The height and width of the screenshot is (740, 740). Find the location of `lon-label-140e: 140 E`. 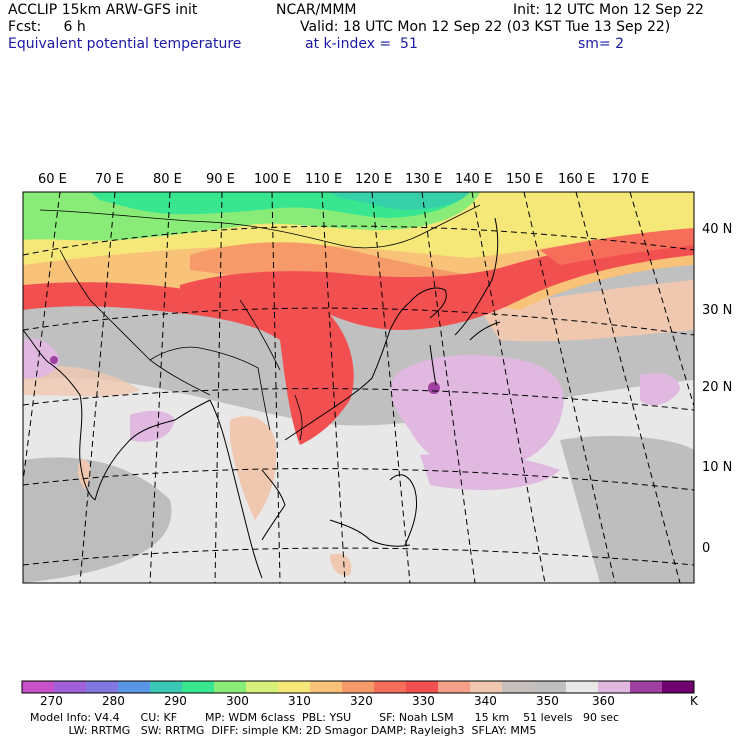

lon-label-140e: 140 E is located at coordinates (474, 179).